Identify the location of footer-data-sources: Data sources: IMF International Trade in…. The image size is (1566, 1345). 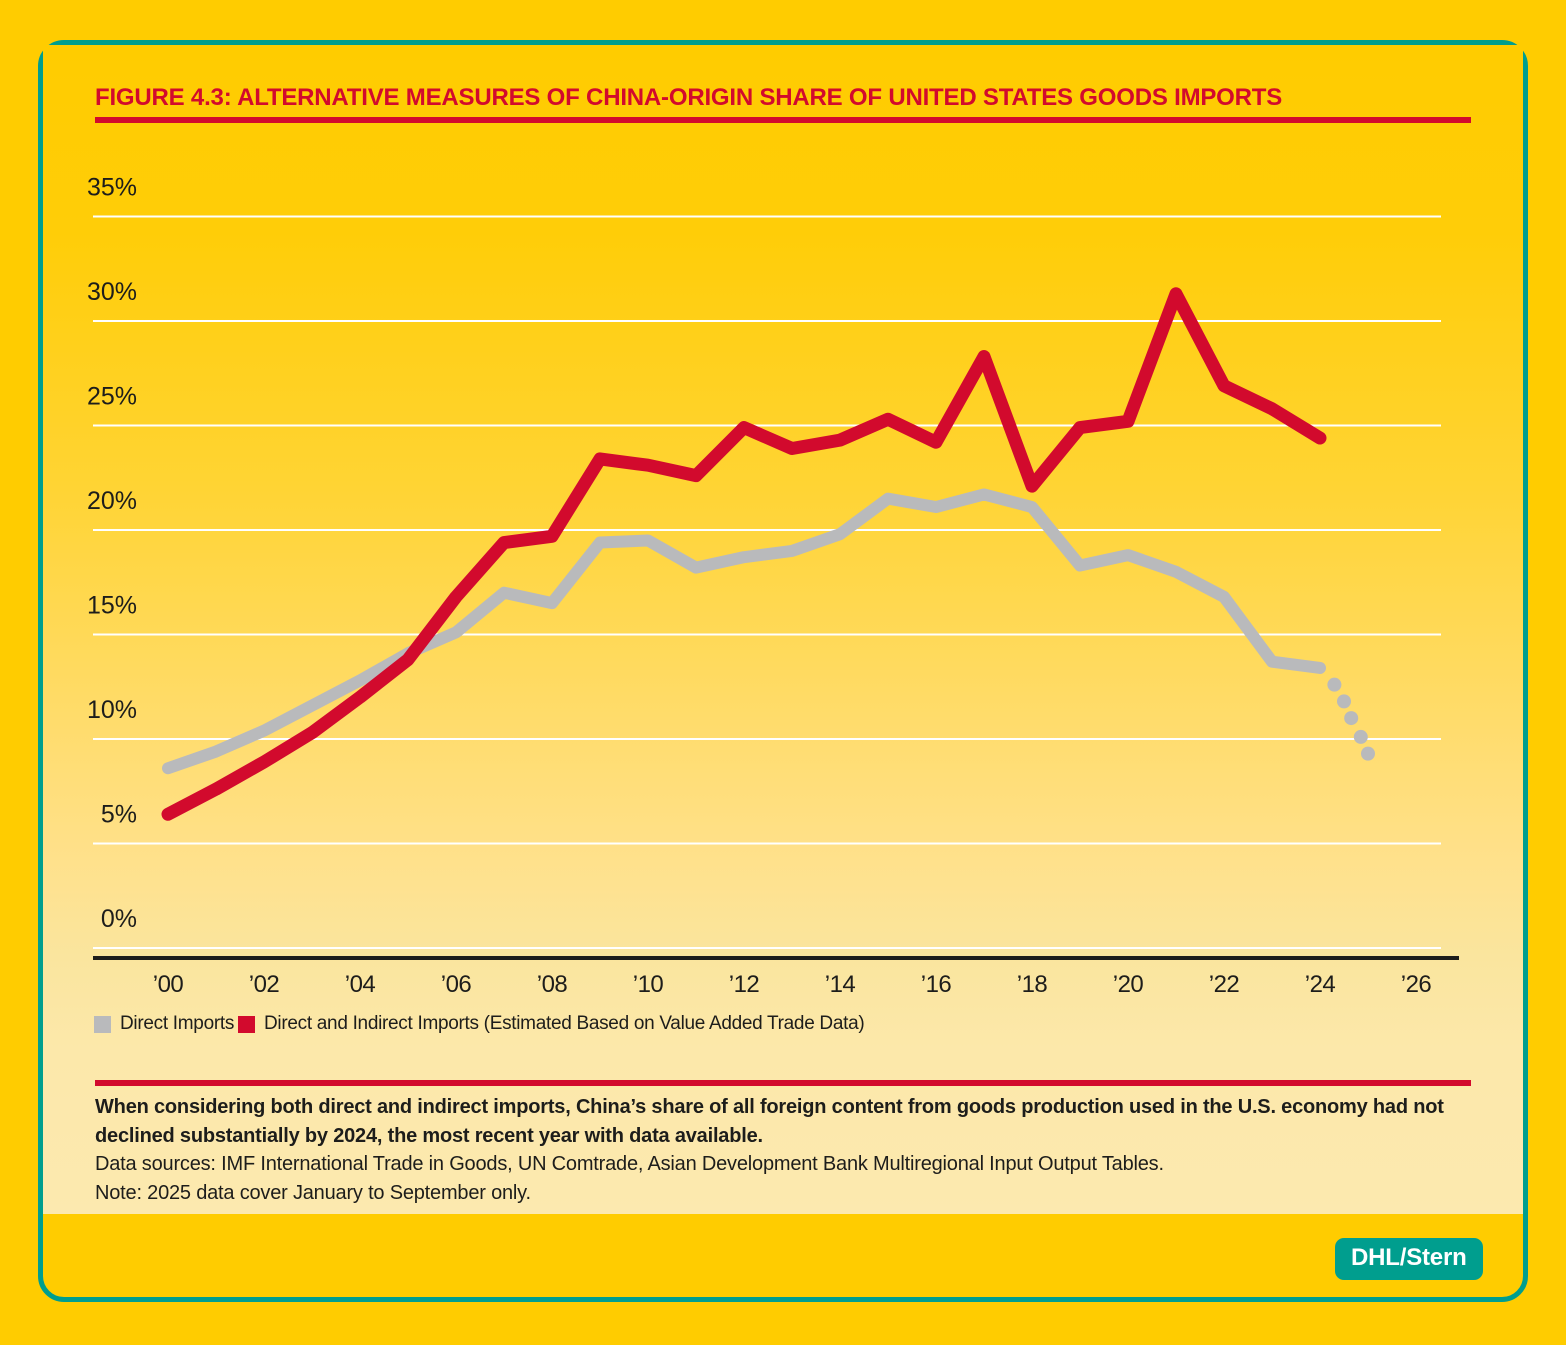
(629, 1164).